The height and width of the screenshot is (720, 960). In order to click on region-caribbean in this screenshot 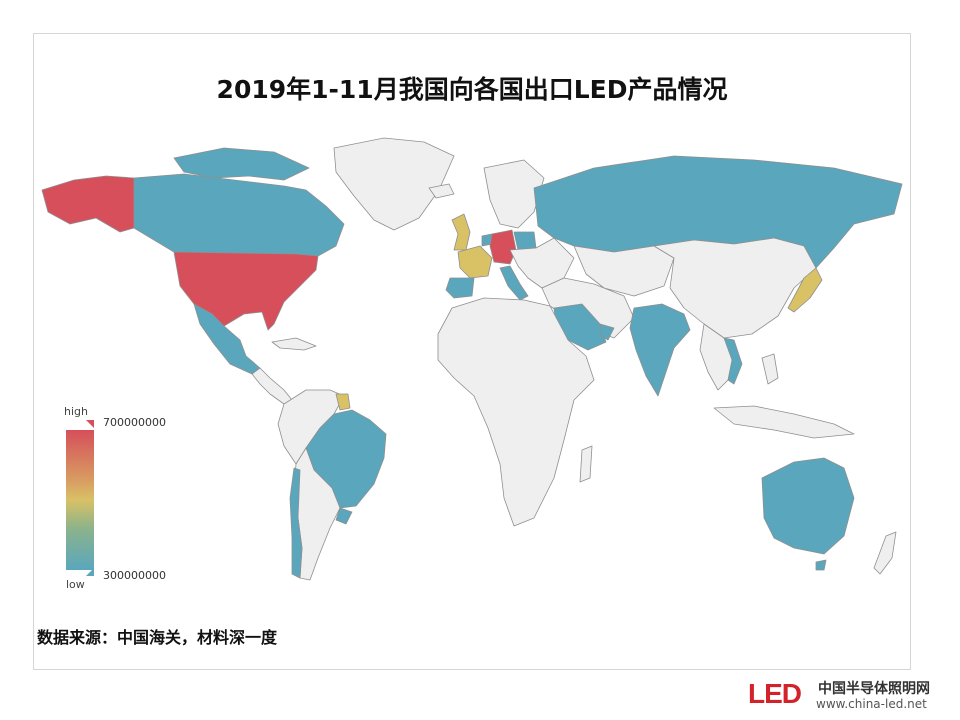, I will do `click(294, 344)`.